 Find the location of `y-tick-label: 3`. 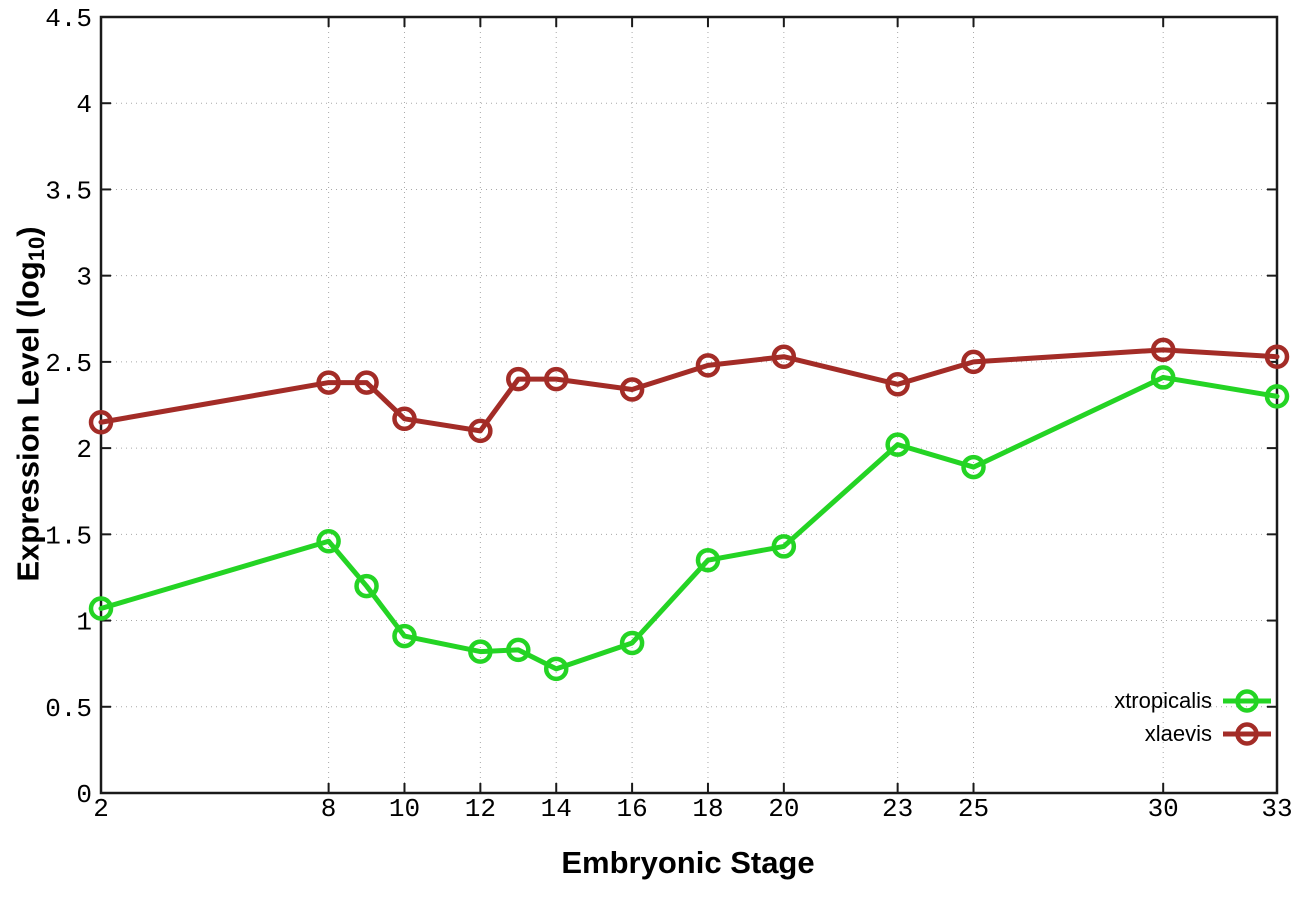

y-tick-label: 3 is located at coordinates (84, 278).